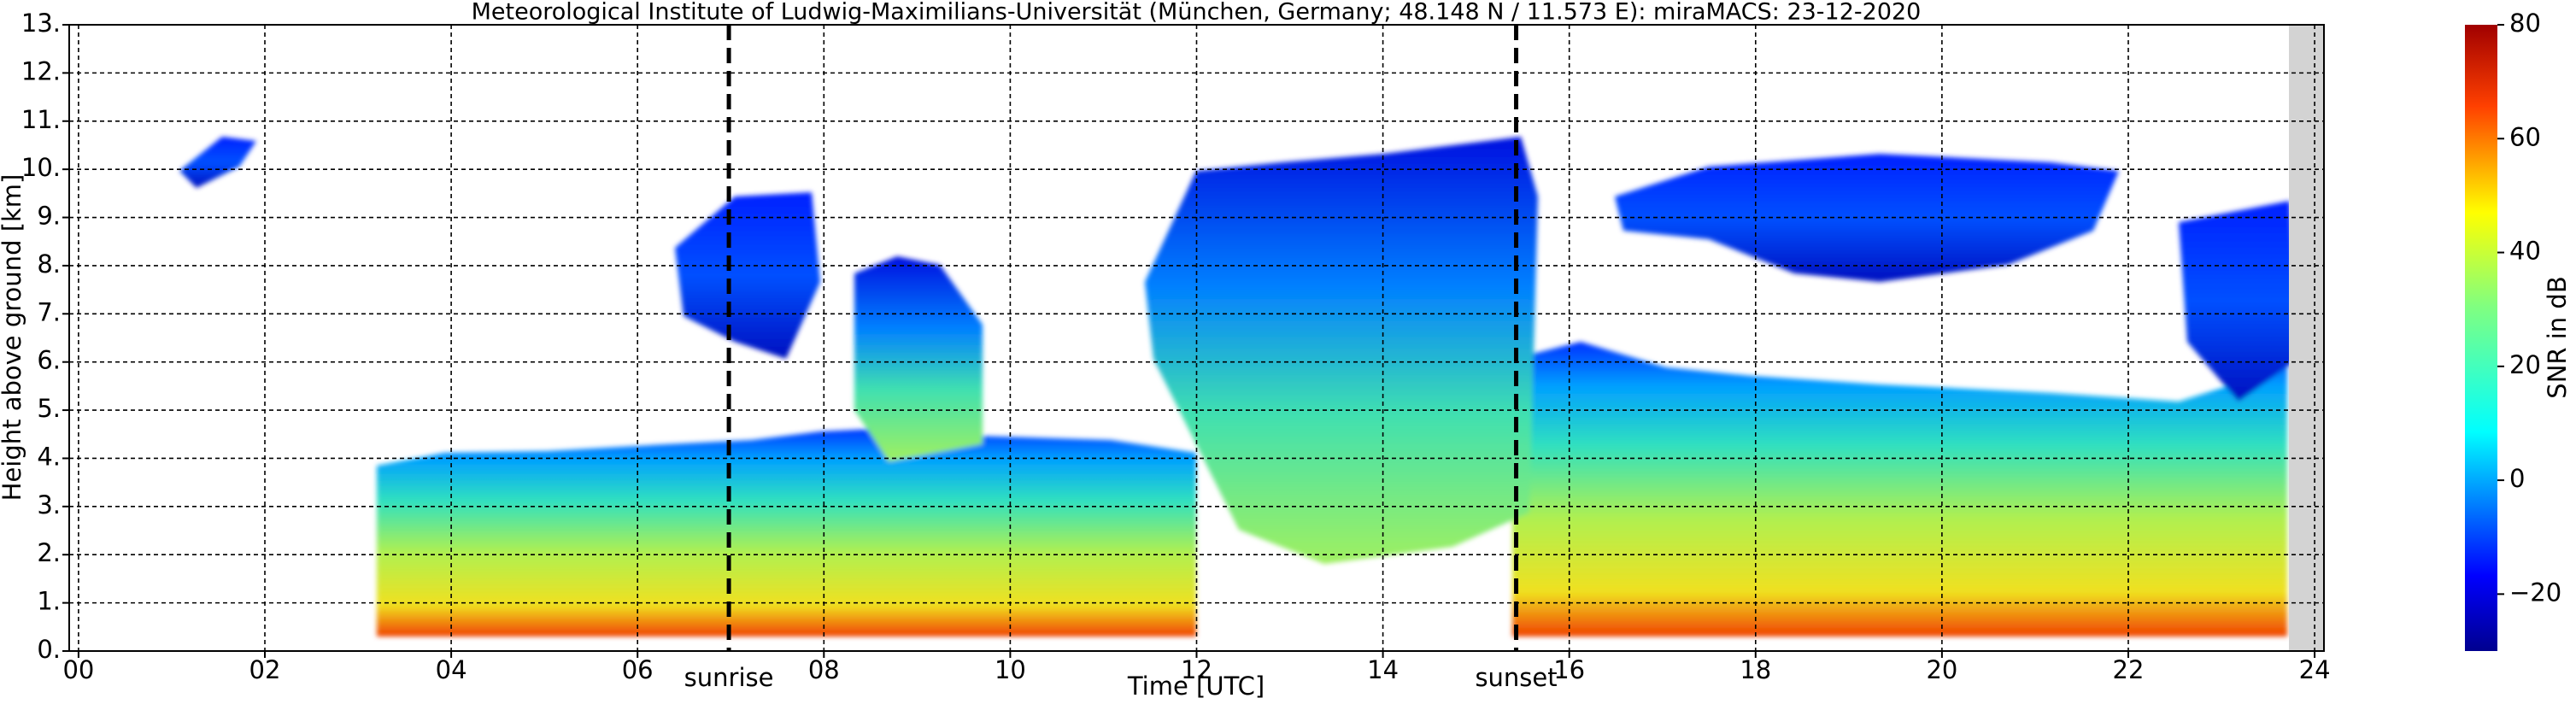  Describe the element at coordinates (49, 552) in the screenshot. I see `y-tick-label: 2.` at that location.